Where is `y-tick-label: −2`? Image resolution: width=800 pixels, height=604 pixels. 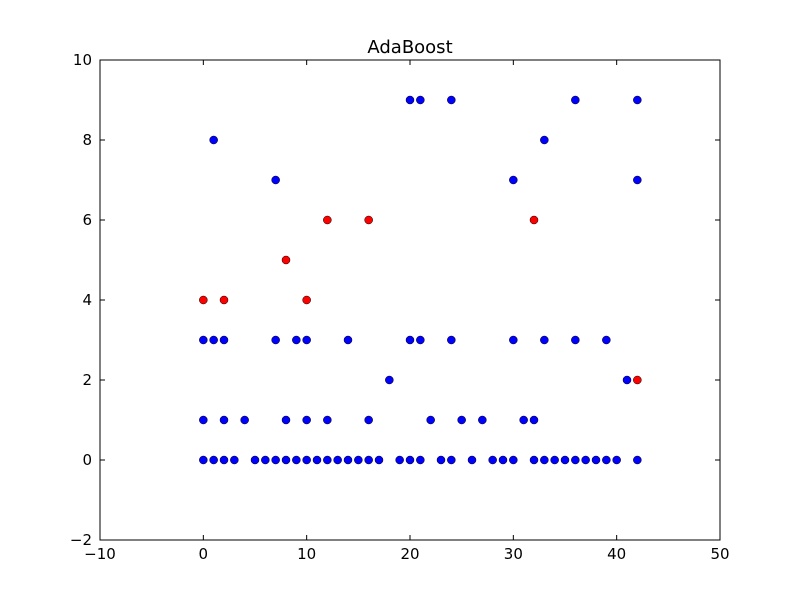 y-tick-label: −2 is located at coordinates (81, 540).